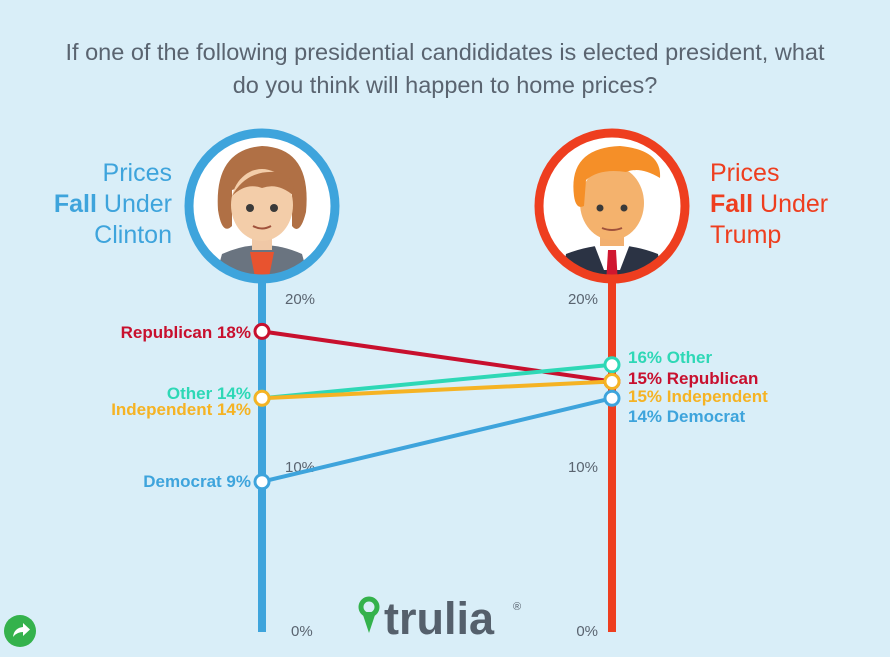 The width and height of the screenshot is (890, 657). What do you see at coordinates (181, 409) in the screenshot?
I see `independent-label-clinton: Independent 14%` at bounding box center [181, 409].